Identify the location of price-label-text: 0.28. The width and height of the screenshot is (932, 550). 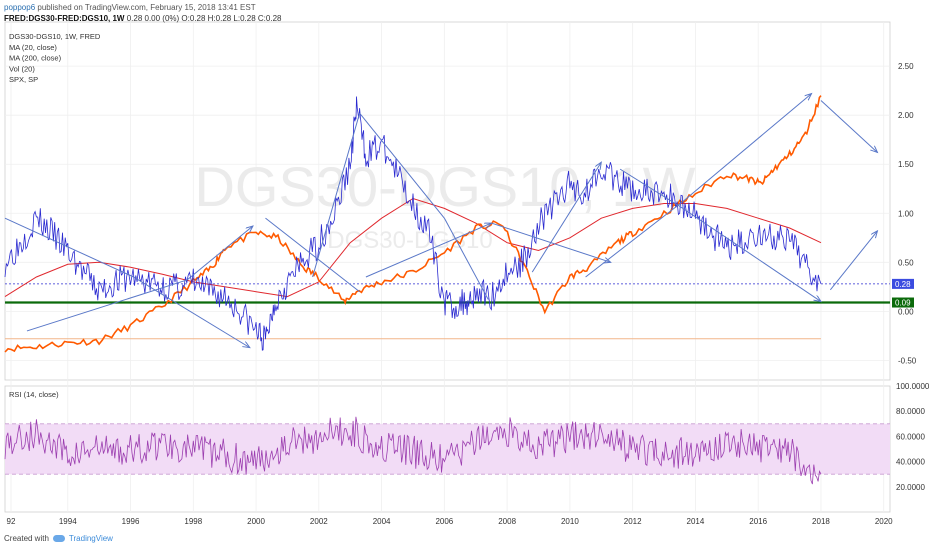
(903, 284).